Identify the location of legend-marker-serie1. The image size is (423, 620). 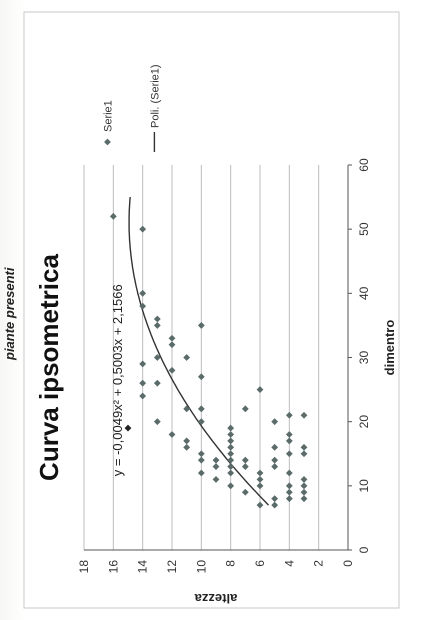
(107, 142).